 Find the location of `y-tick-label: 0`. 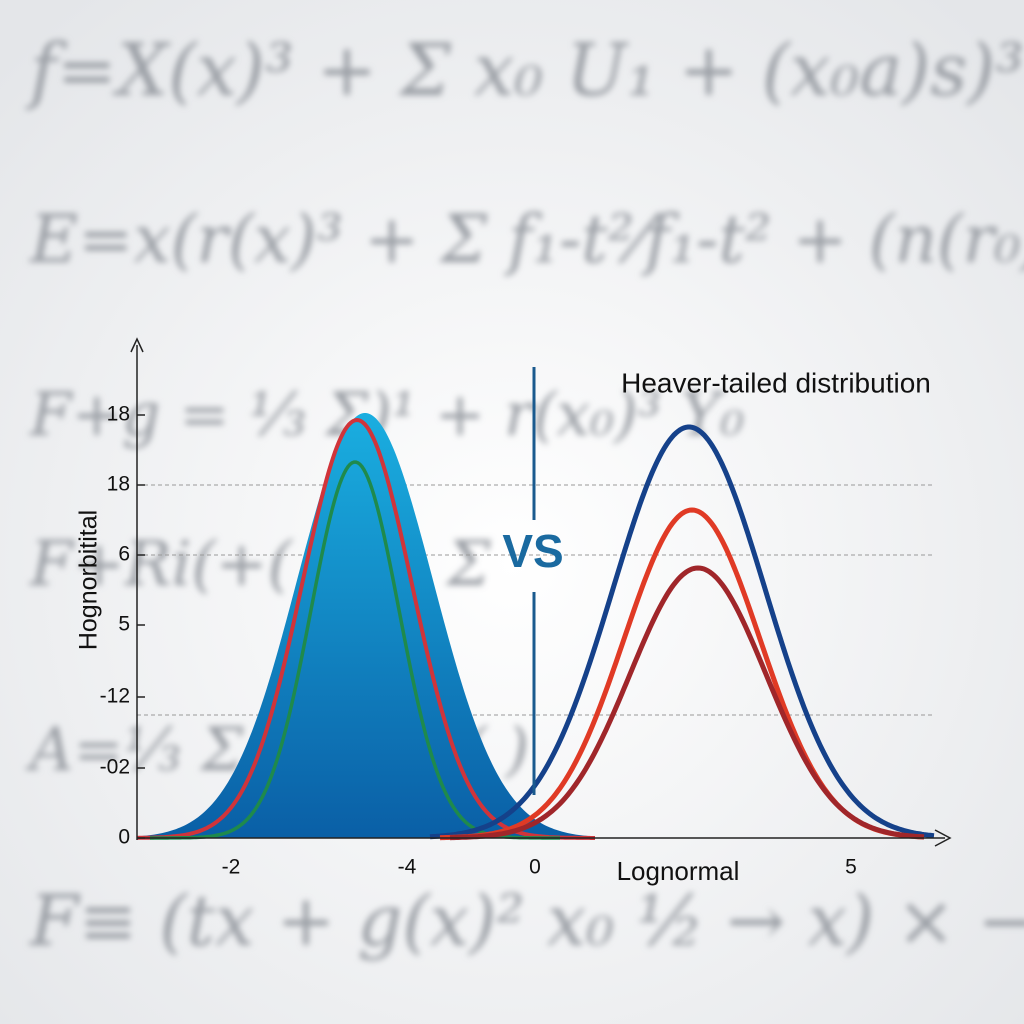

y-tick-label: 0 is located at coordinates (124, 837).